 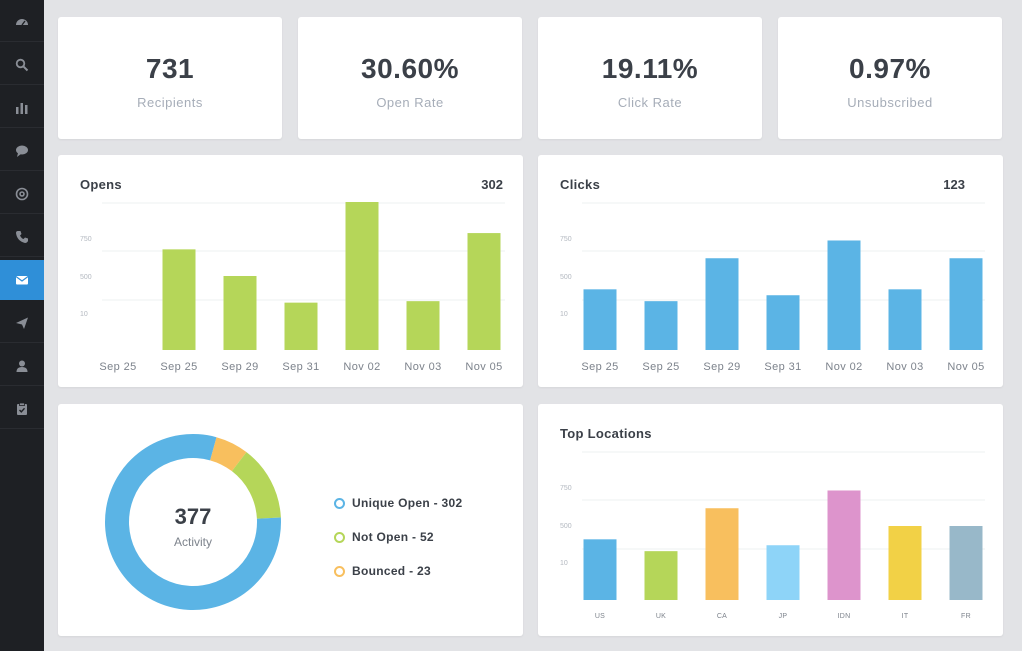 I want to click on nav-mentions, so click(x=22, y=194).